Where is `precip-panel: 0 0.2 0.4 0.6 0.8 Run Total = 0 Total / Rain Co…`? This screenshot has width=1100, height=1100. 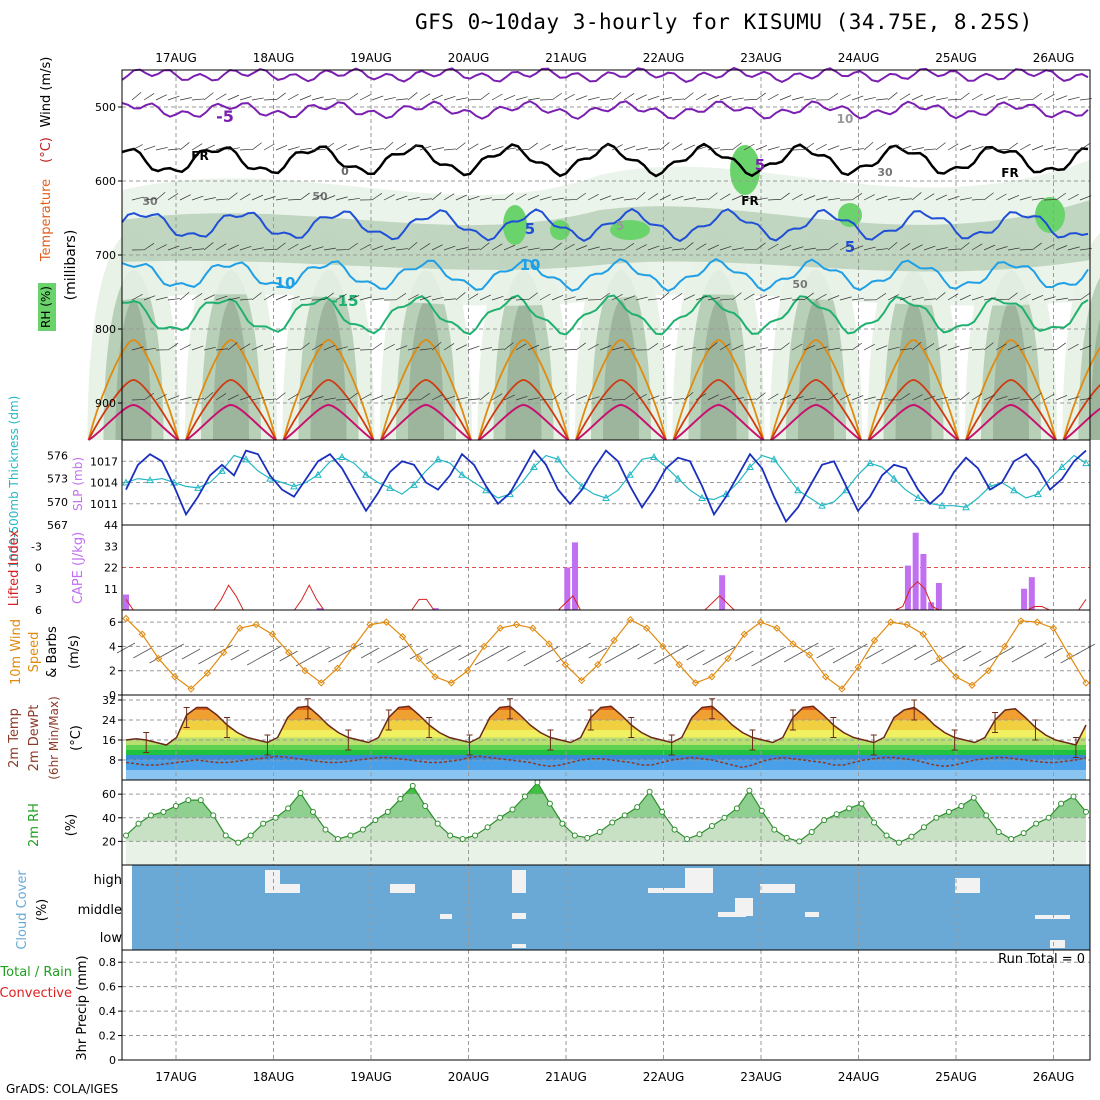
precip-panel: 0 0.2 0.4 0.6 0.8 Run Total = 0 Total / Rain Co… is located at coordinates (545, 1016).